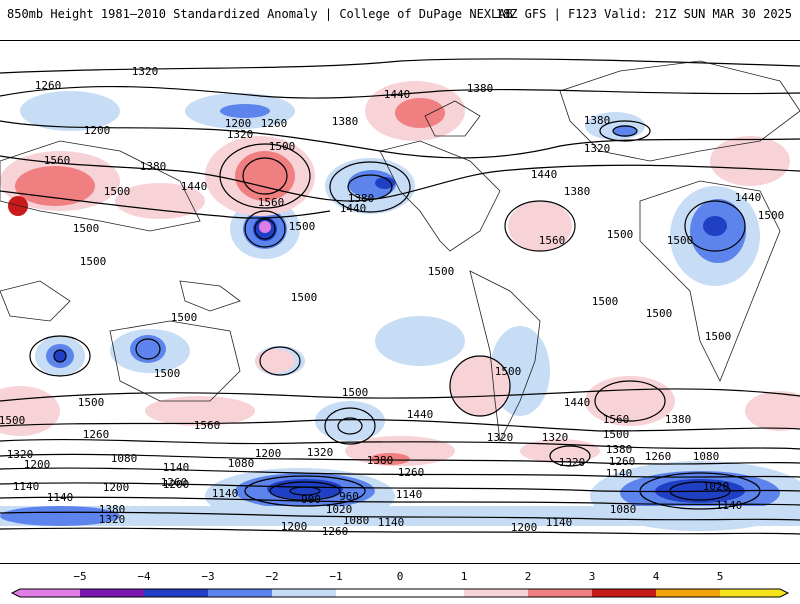 The width and height of the screenshot is (800, 604). I want to click on colorbar-tick-label: 3, so click(592, 576).